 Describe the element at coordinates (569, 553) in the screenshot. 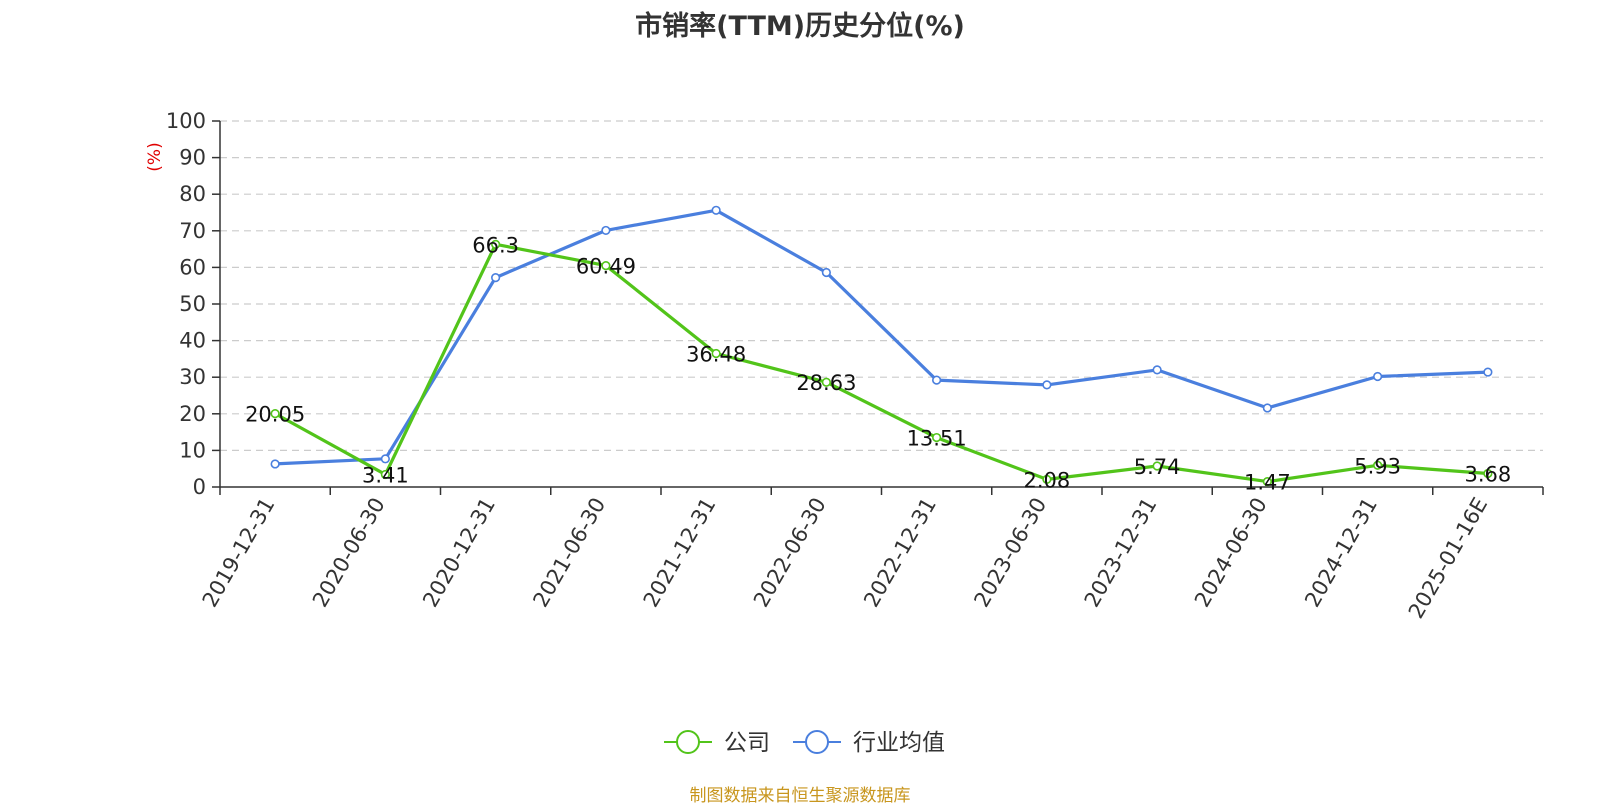

I see `x-tick-label: 2021-06-30` at that location.